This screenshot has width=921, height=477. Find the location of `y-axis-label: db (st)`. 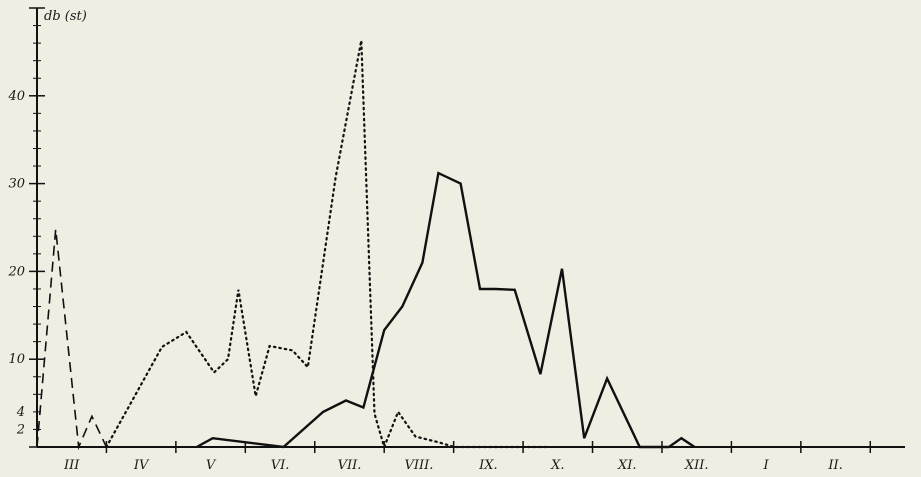

y-axis-label: db (st) is located at coordinates (65, 16).